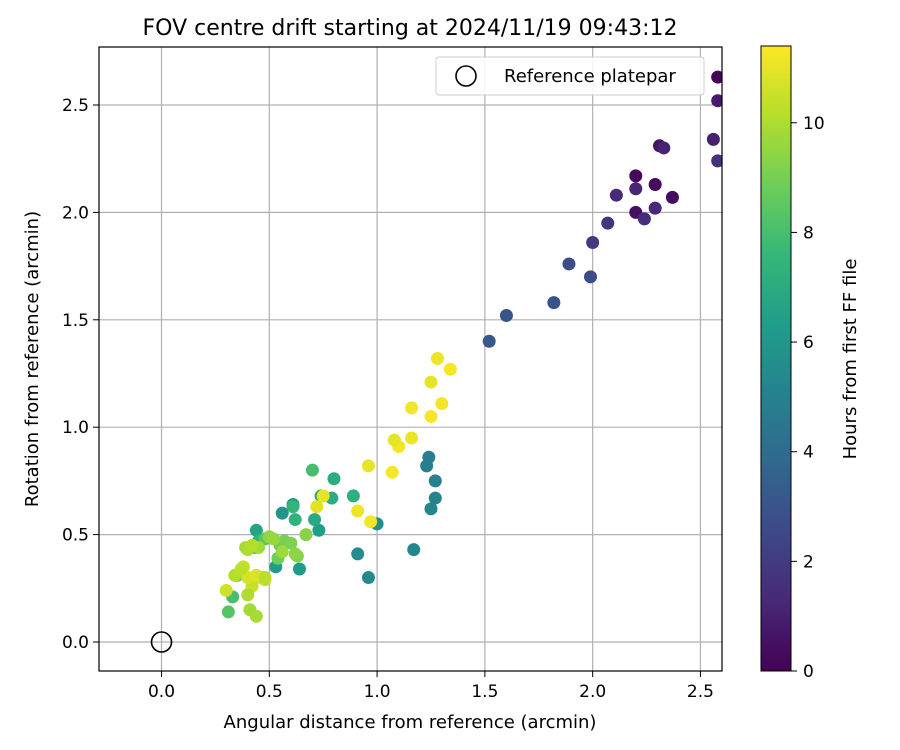 The height and width of the screenshot is (750, 900). Describe the element at coordinates (269, 692) in the screenshot. I see `x-tick-label: 0.5` at that location.